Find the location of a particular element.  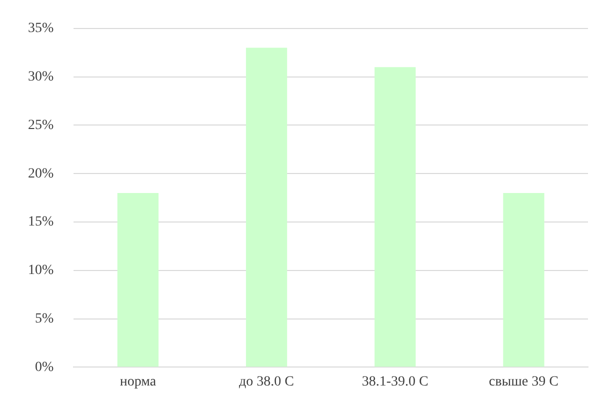

x-tick-label: до 38.0 С is located at coordinates (266, 382).